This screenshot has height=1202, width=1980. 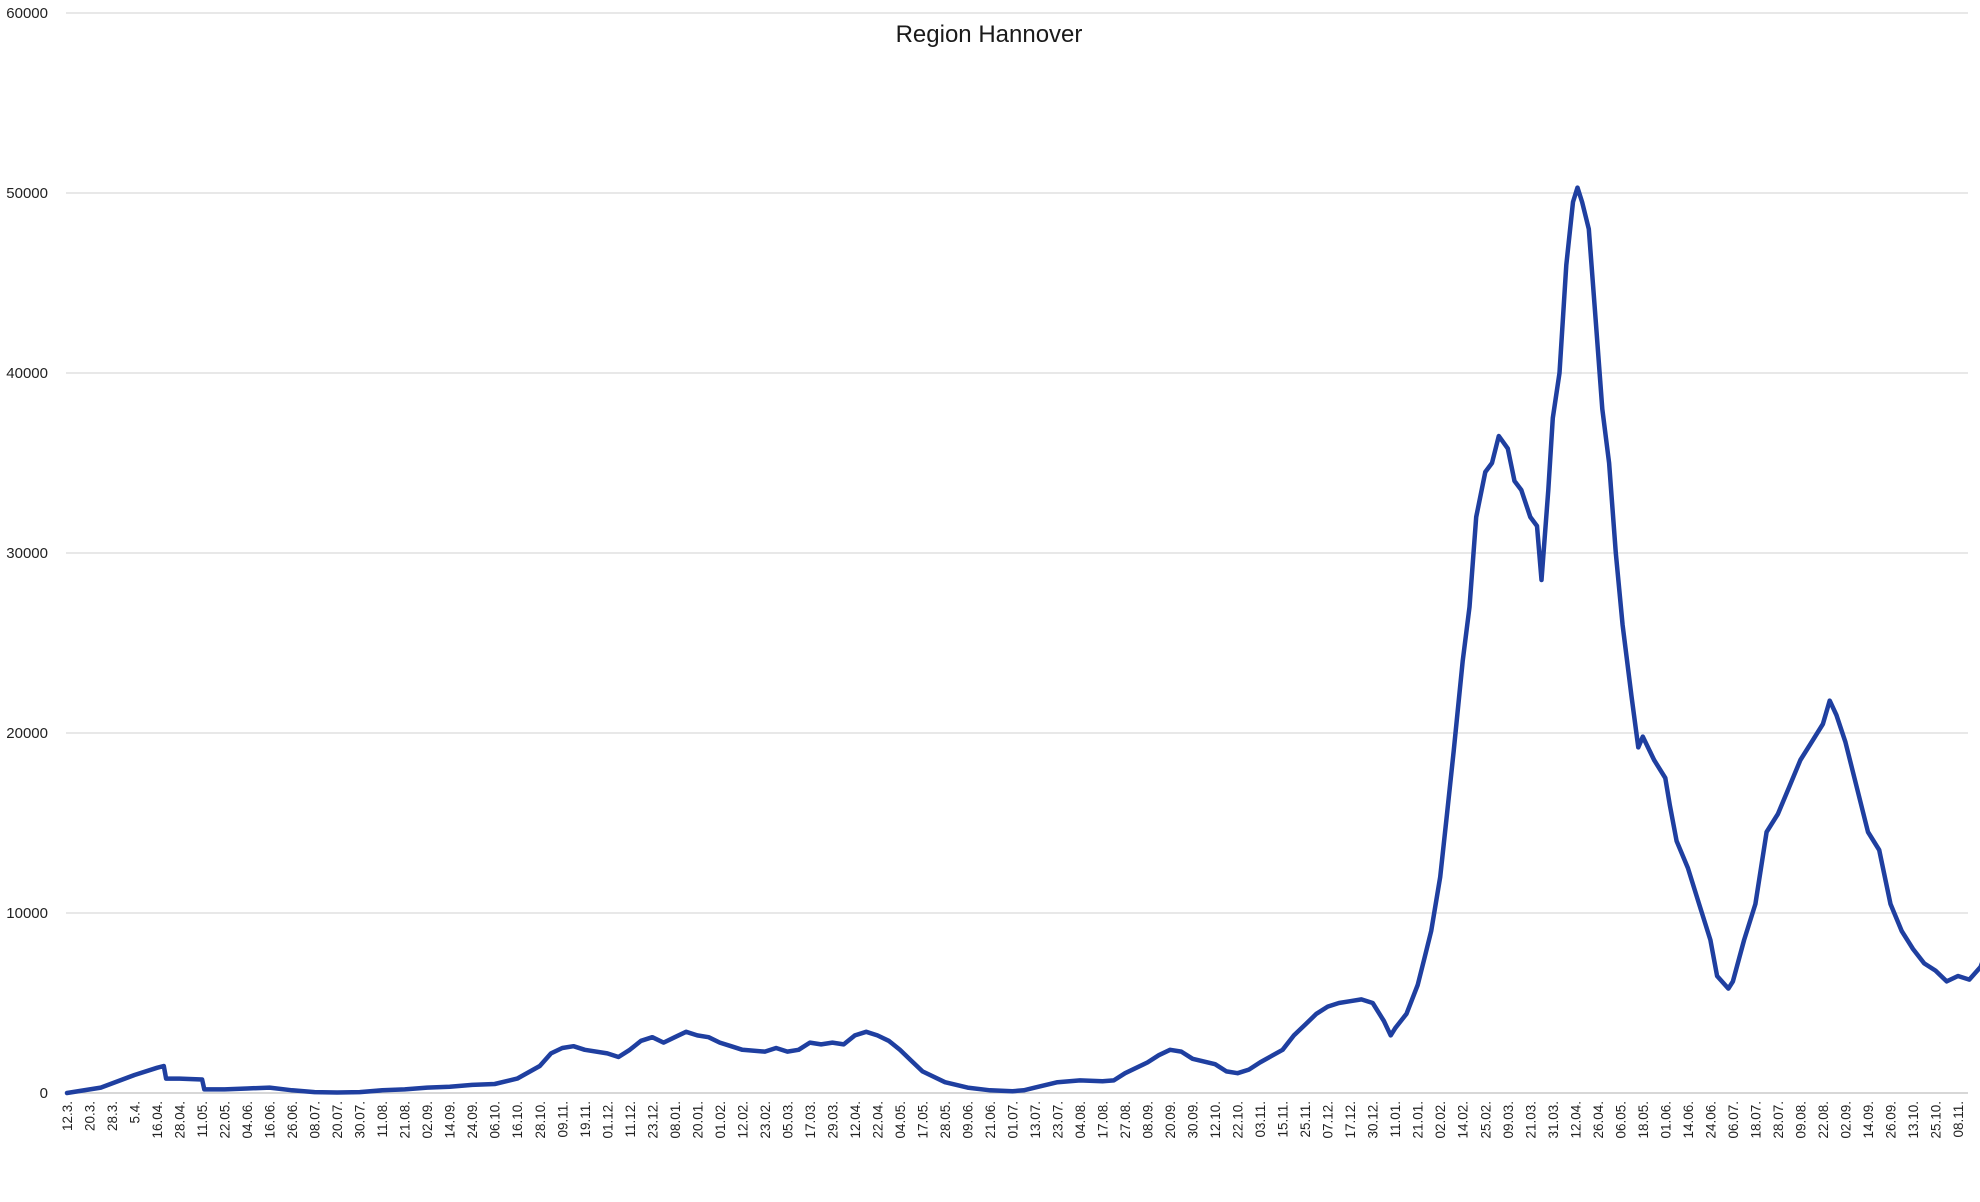 What do you see at coordinates (1148, 1120) in the screenshot?
I see `x-tick-label: 08.09.` at bounding box center [1148, 1120].